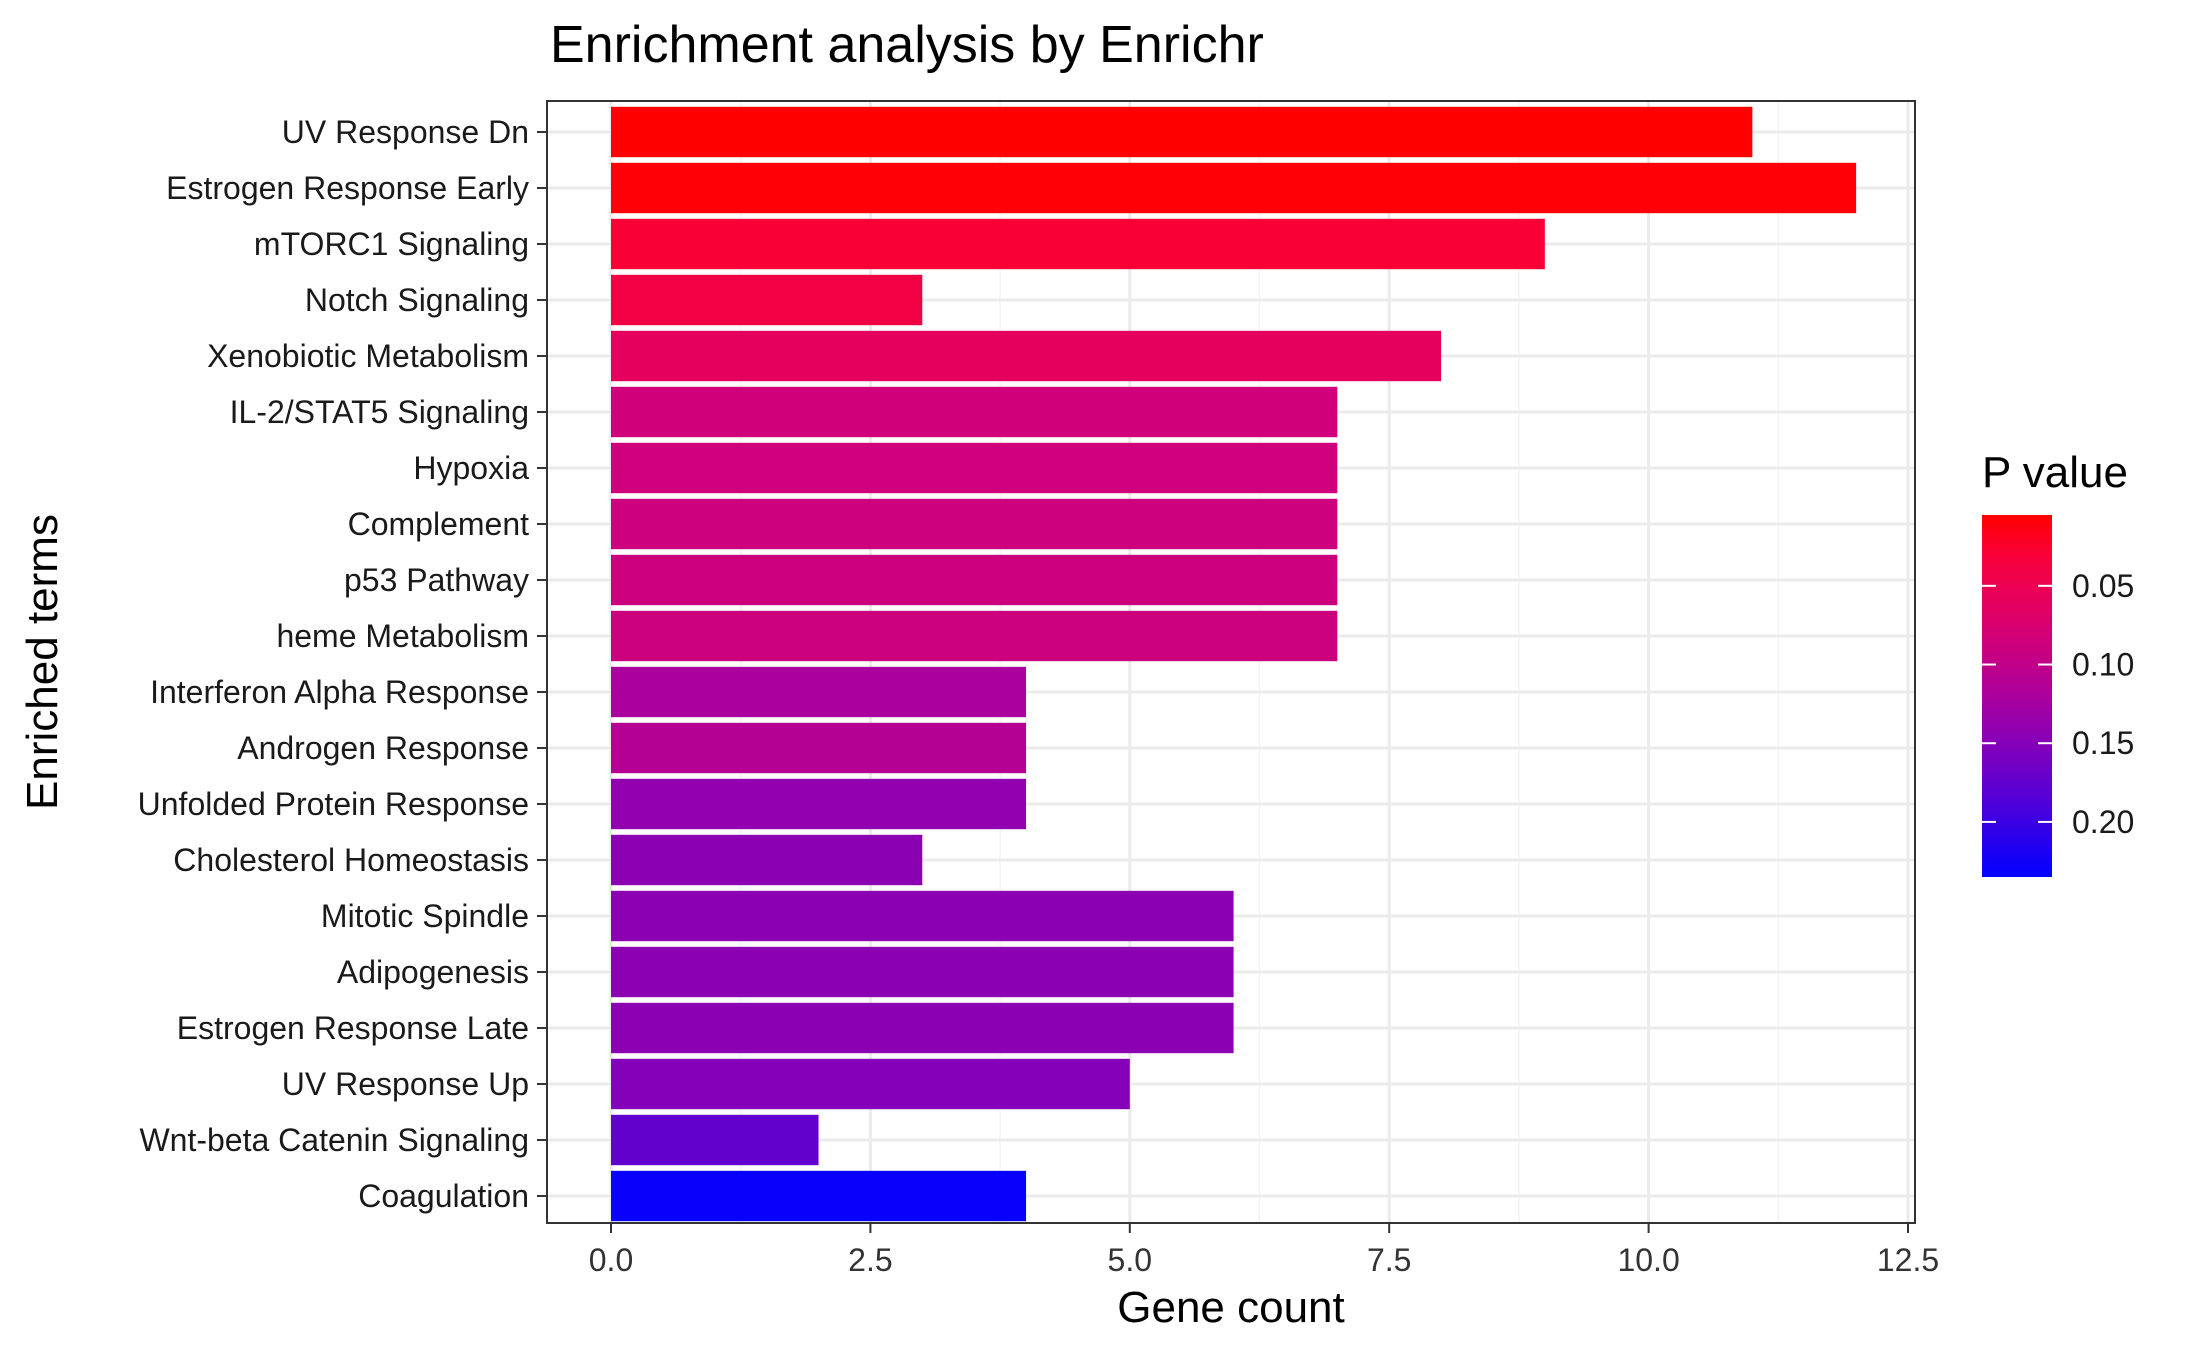  I want to click on legend-title: P value, so click(2055, 472).